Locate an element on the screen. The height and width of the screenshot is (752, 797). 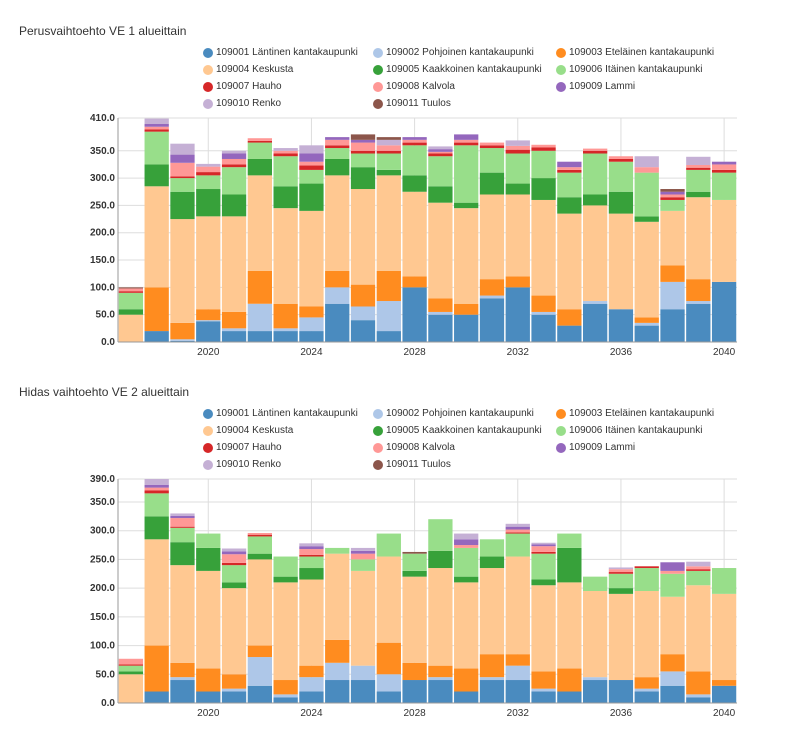
legend-item: 109003 Eteläinen kantakaupunki is located at coordinates (656, 52).